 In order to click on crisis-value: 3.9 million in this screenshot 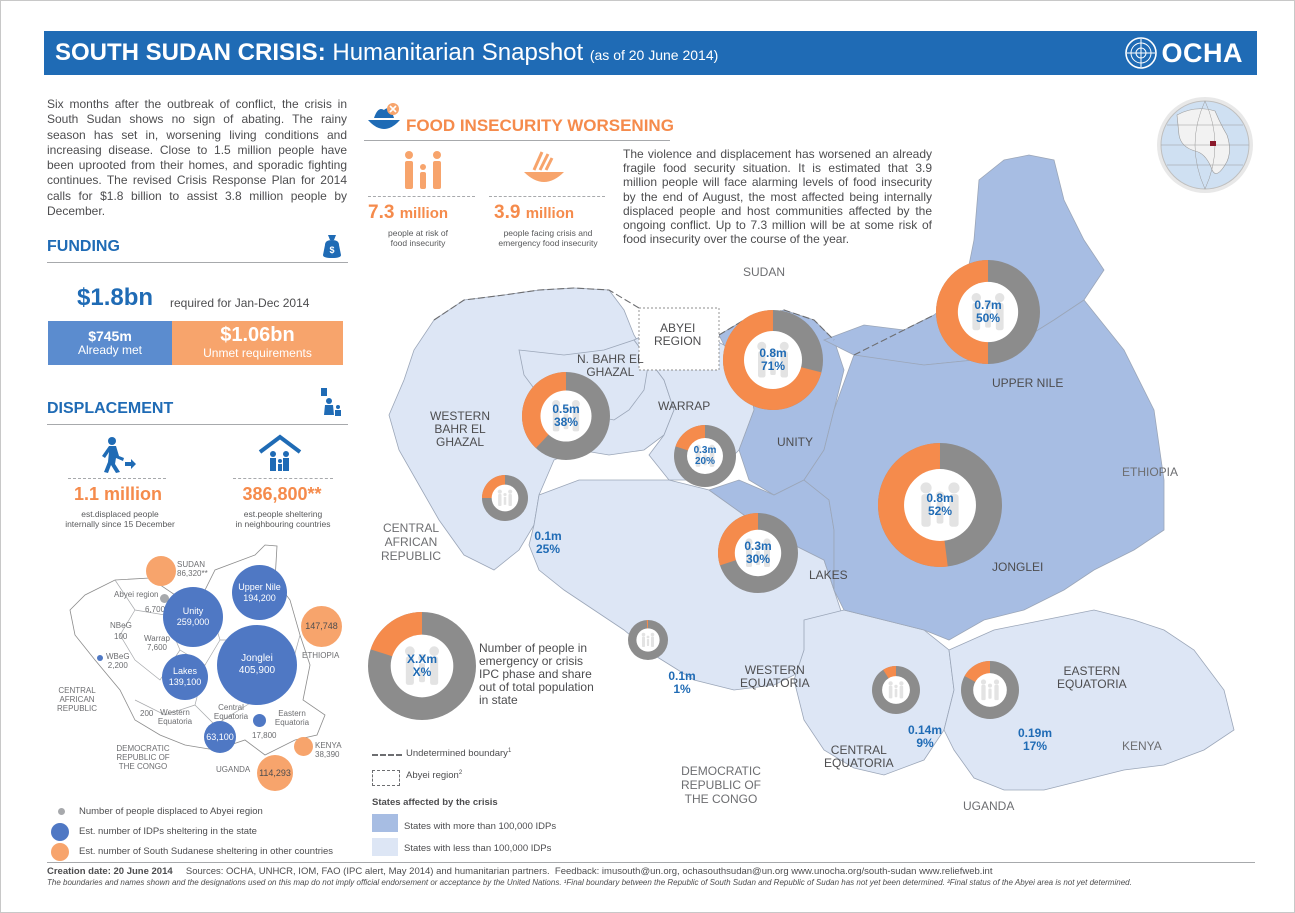, I will do `click(534, 213)`.